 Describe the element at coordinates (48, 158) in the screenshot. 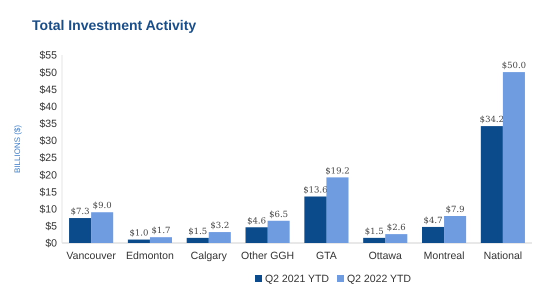

I see `y-tick-label: $25` at that location.